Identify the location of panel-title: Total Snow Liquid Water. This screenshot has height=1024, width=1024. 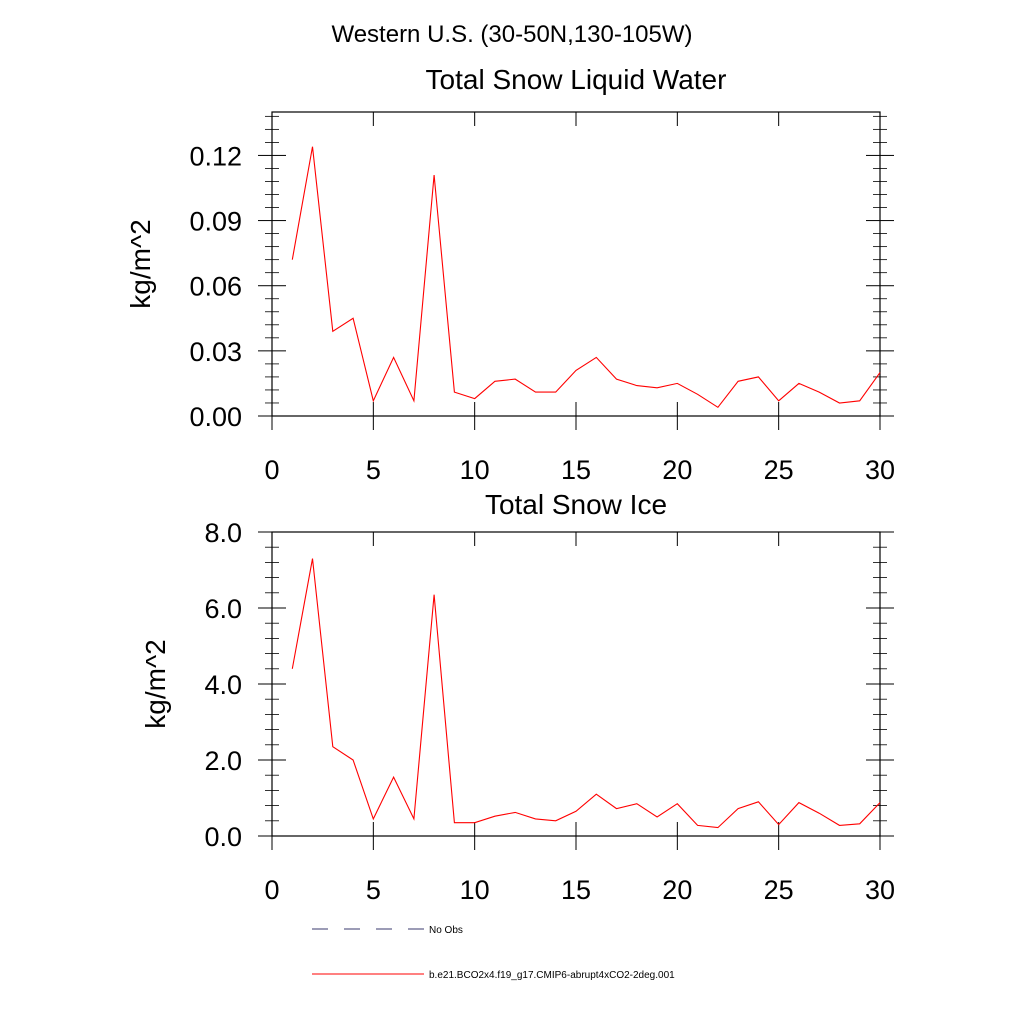
(576, 79).